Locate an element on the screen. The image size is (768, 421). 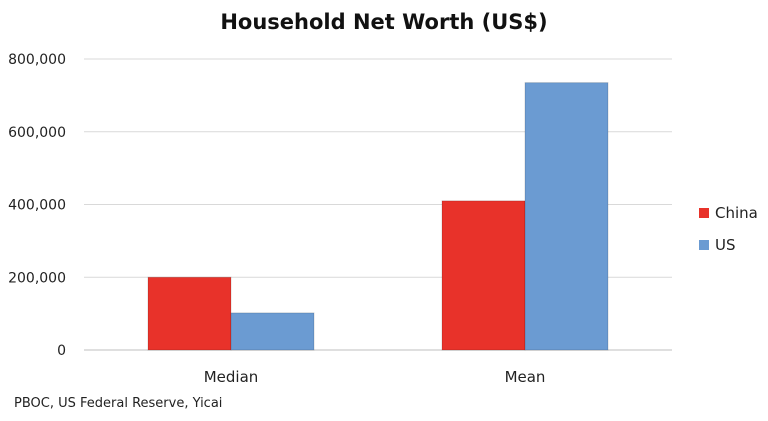
y-tick-label: 400,000 is located at coordinates (37, 206).